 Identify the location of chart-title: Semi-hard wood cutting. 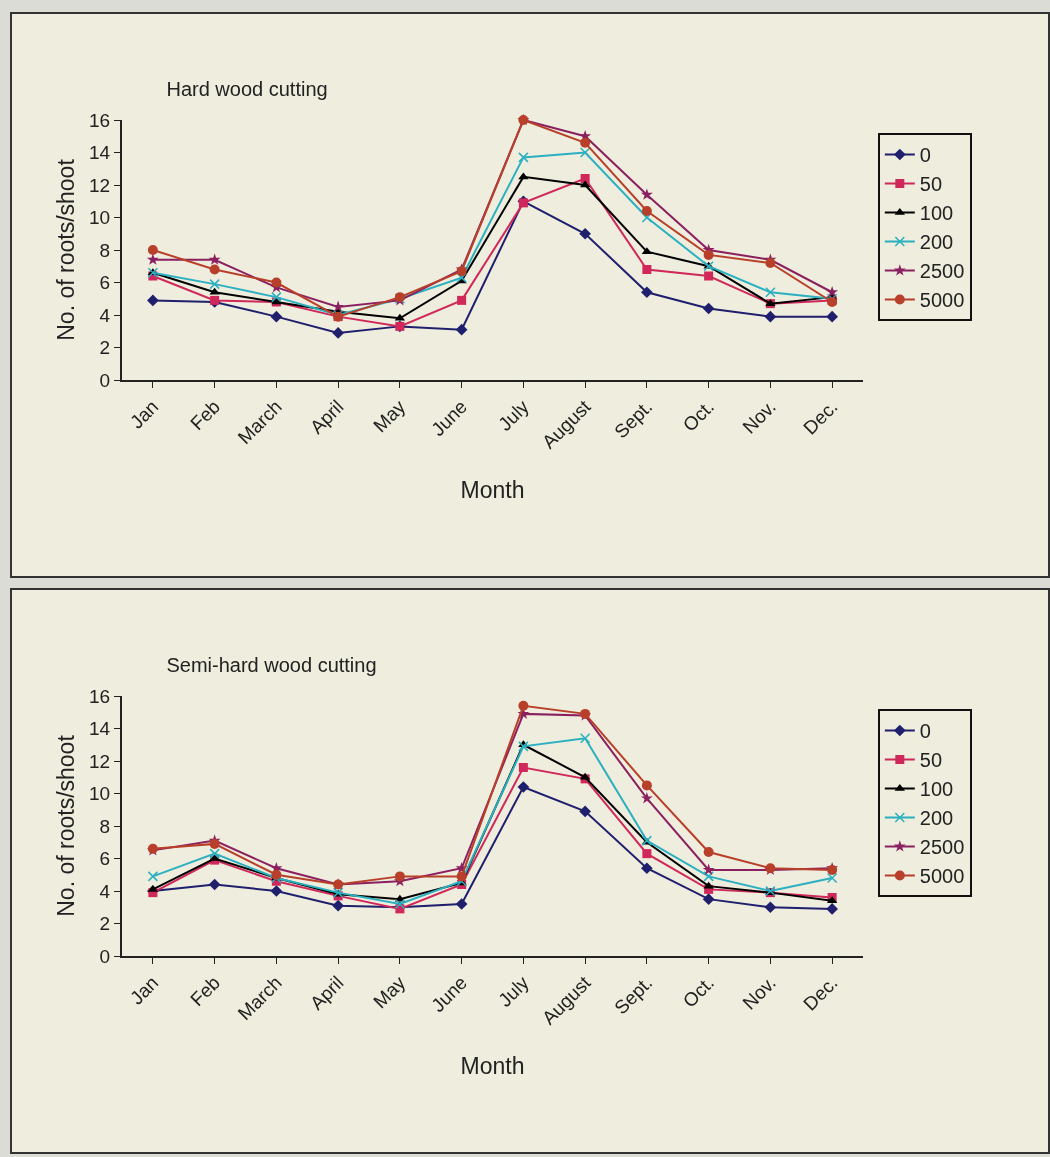
(271, 665).